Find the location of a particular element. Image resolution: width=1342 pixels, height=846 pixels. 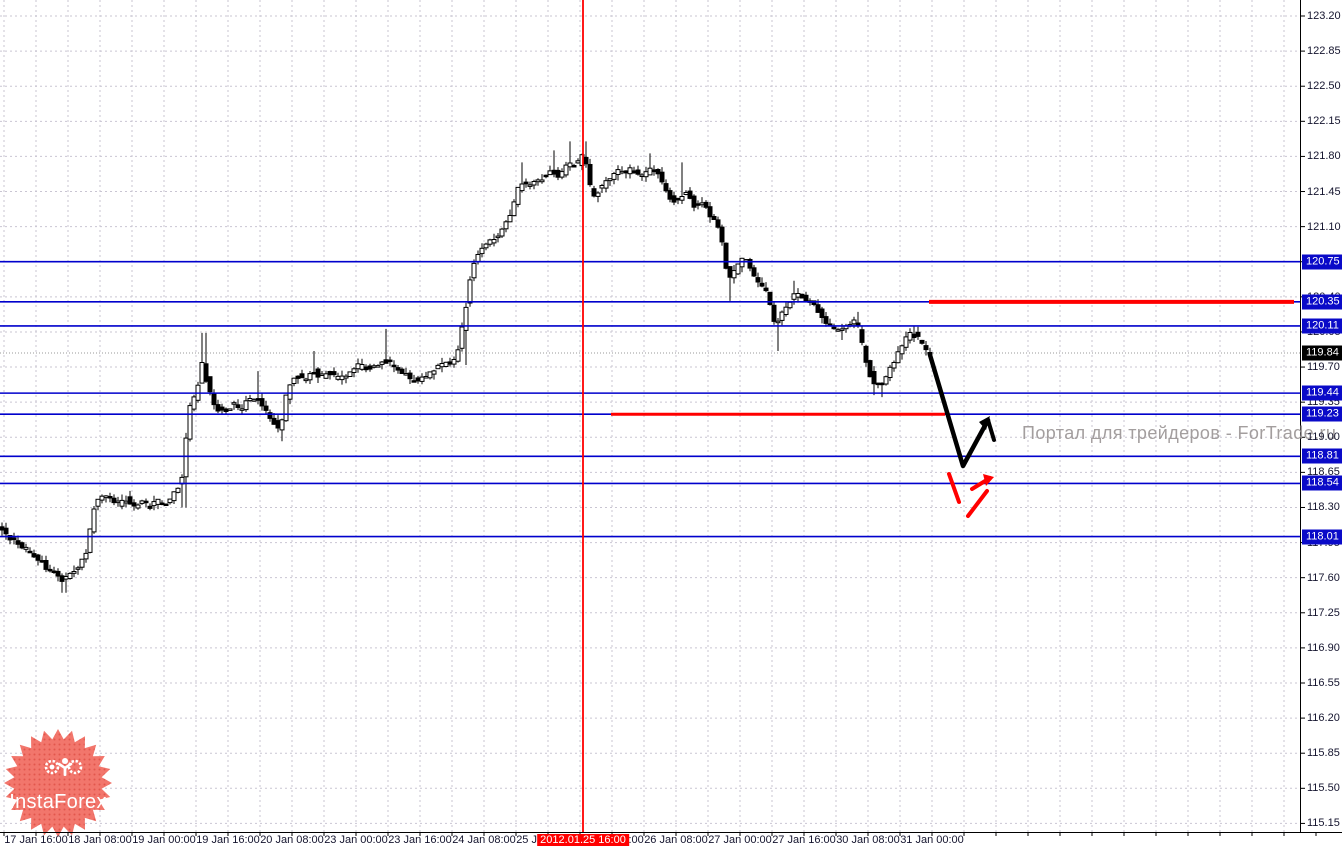

forecast-black-arrow is located at coordinates (959, 410).